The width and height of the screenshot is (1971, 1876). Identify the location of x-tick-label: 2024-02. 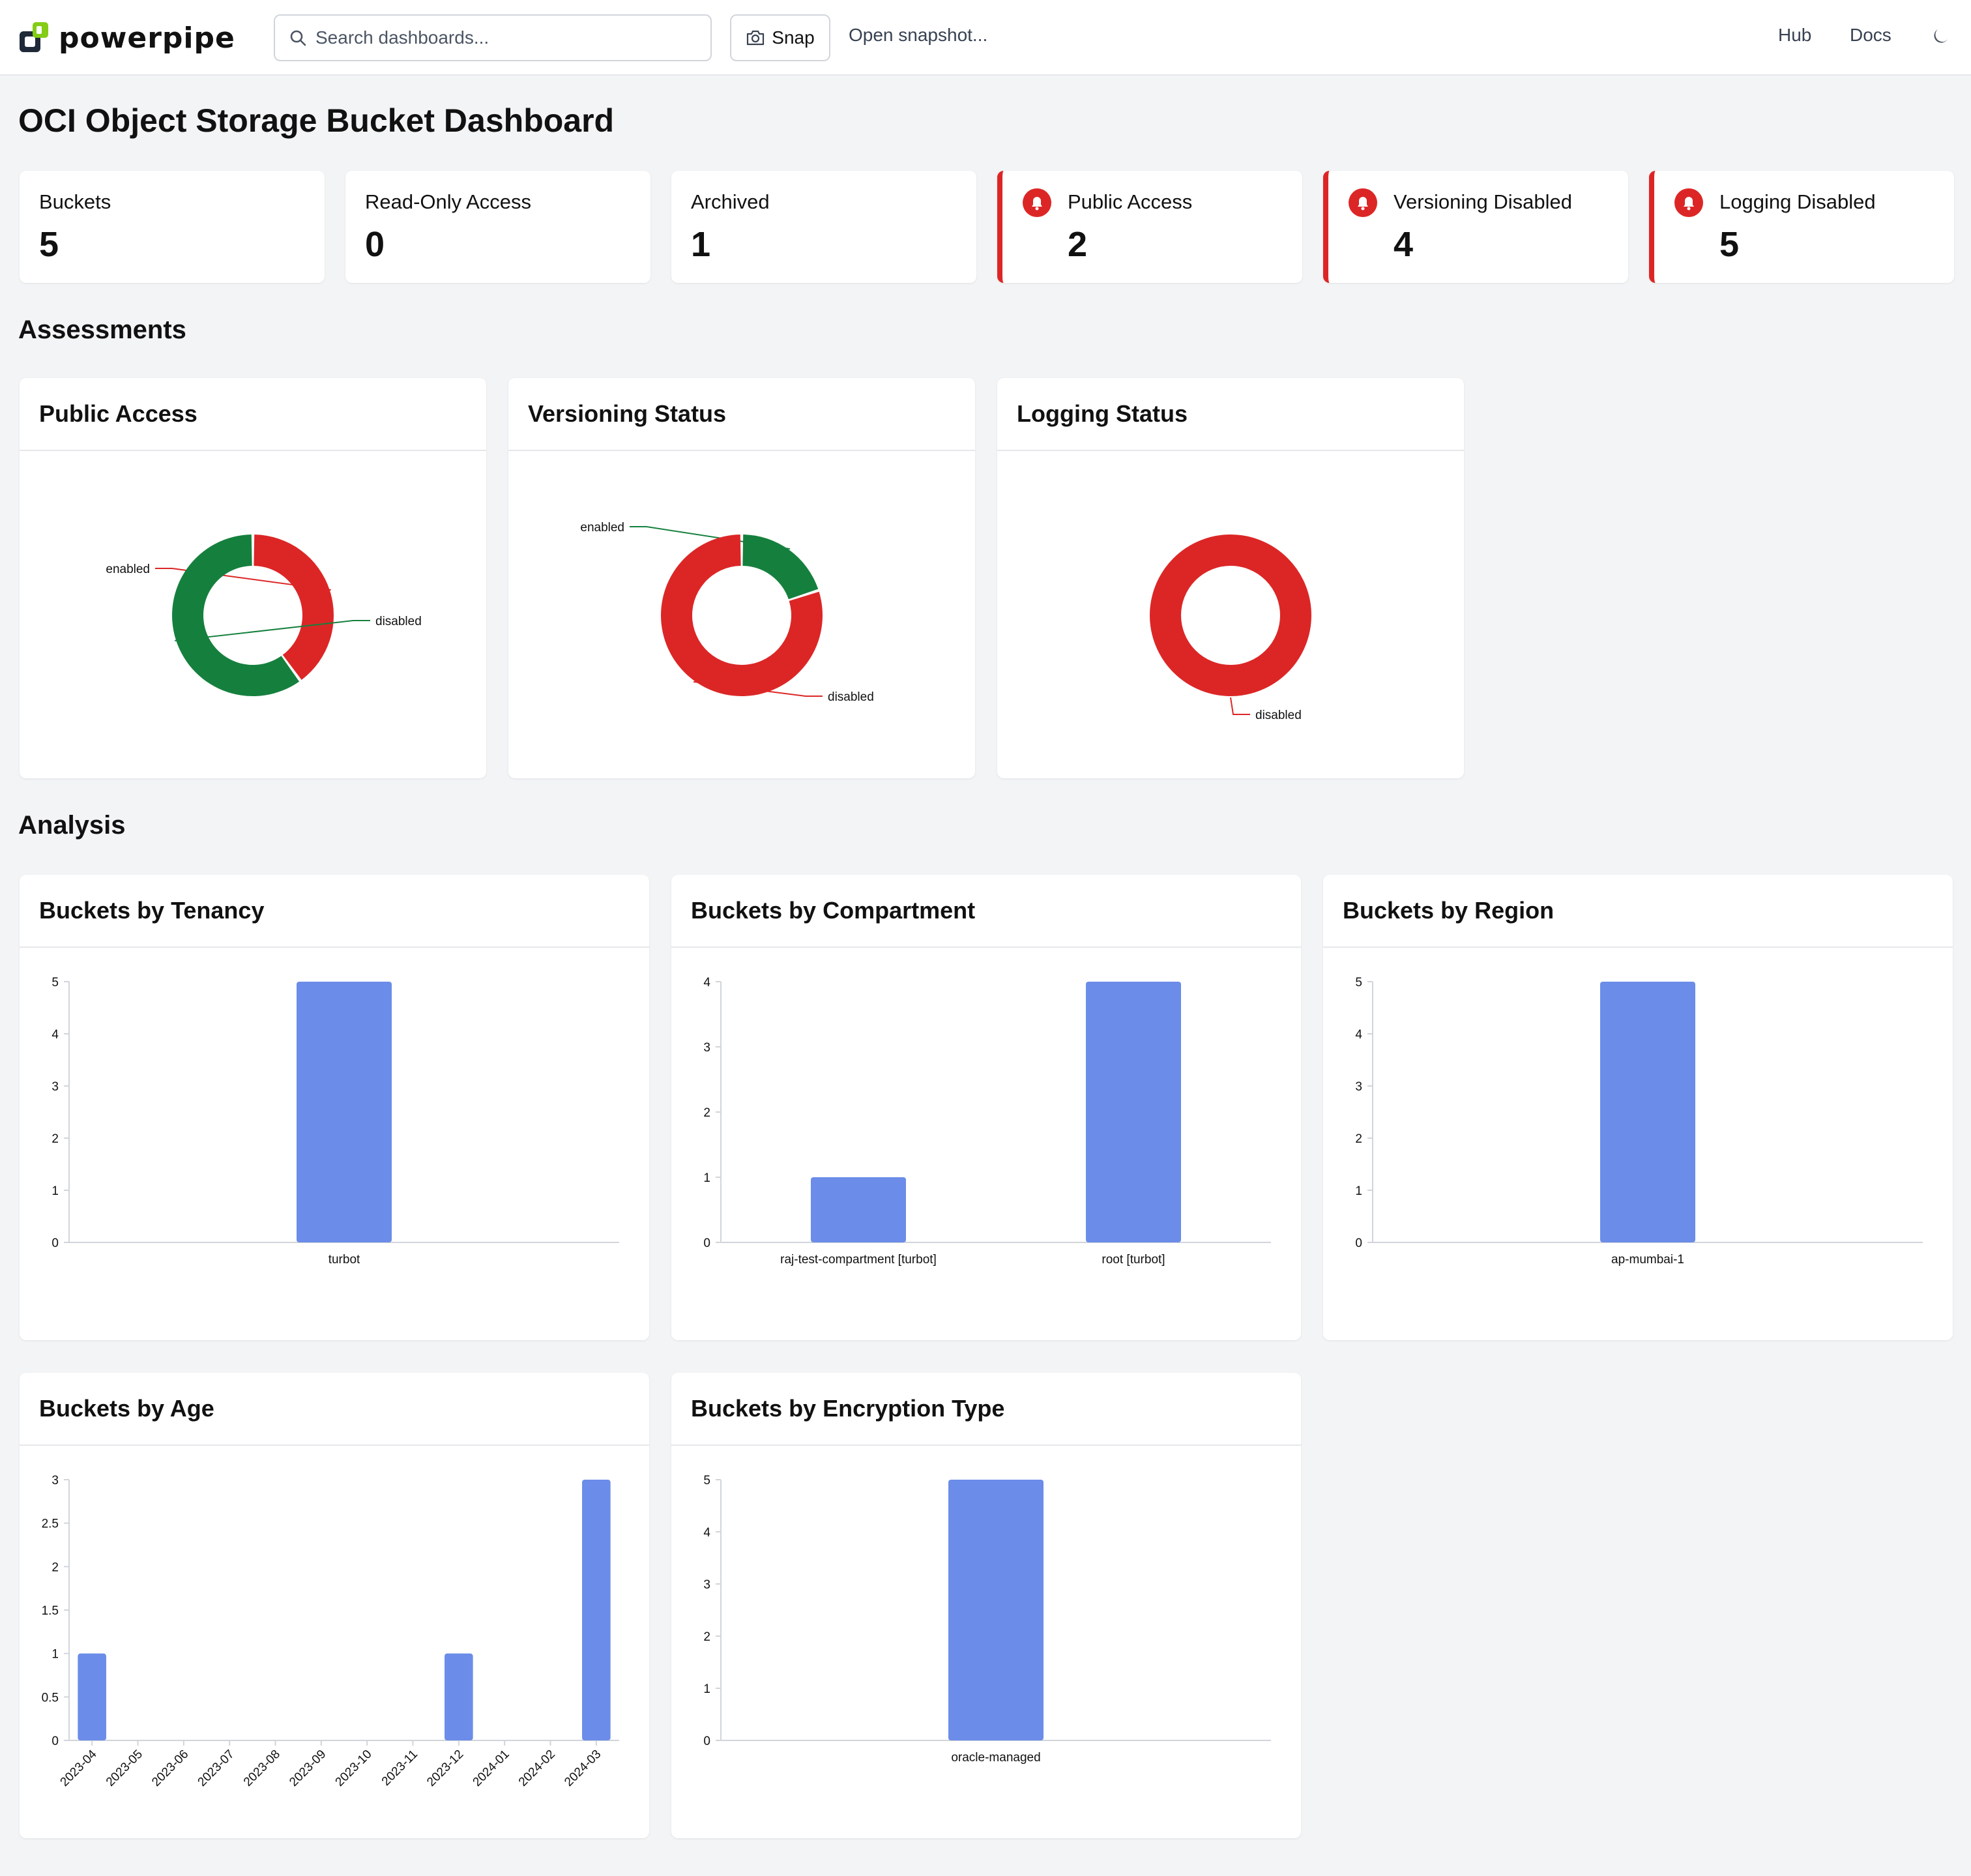
(537, 1768).